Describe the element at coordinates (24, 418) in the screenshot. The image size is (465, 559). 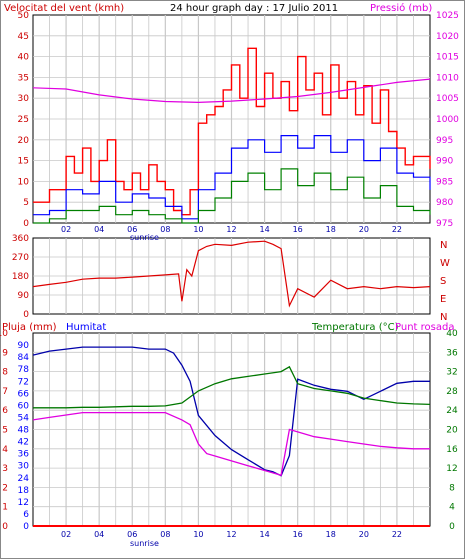
I see `humidity-tick-label: 54` at that location.